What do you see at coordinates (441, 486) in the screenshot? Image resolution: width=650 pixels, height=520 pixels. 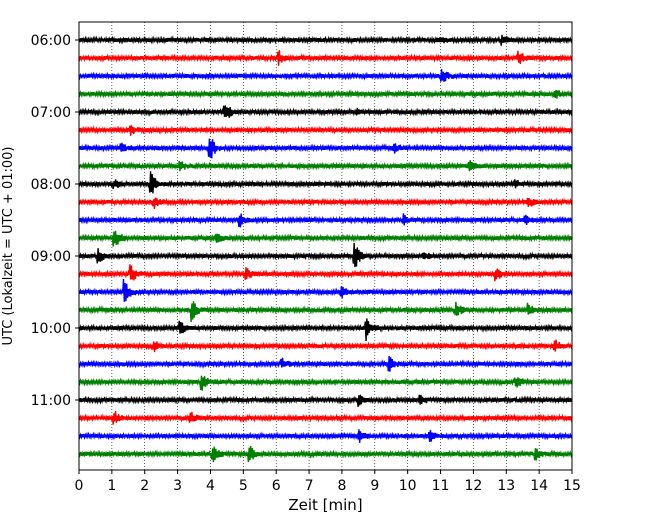 I see `x-tick-label: 11` at bounding box center [441, 486].